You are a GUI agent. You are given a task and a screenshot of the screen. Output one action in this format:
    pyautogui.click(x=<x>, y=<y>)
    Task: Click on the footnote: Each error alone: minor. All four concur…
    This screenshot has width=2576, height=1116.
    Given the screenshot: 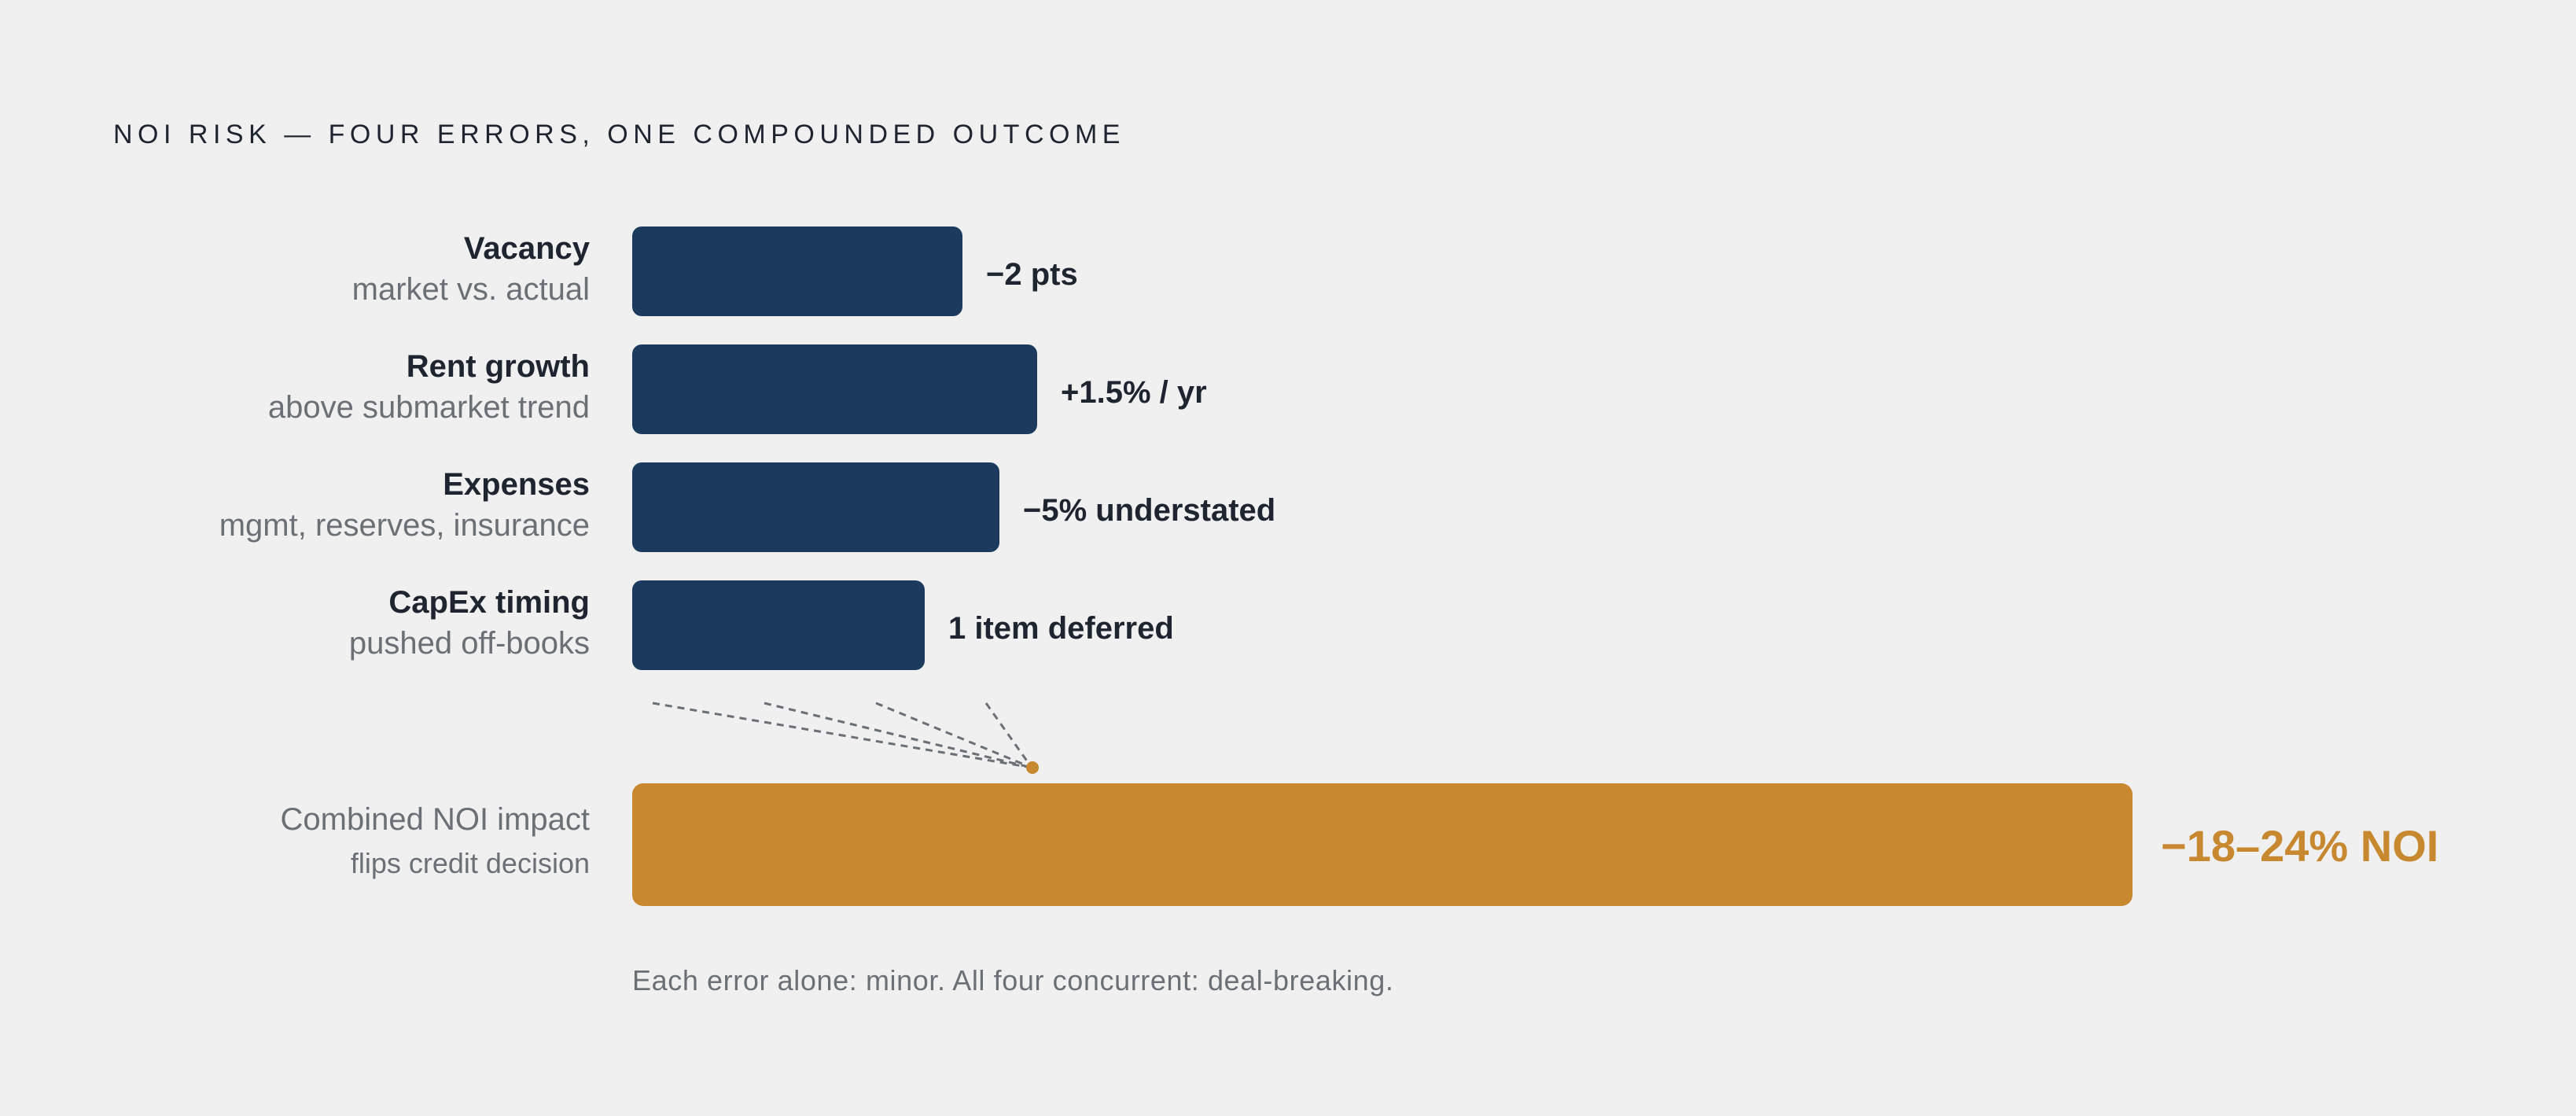 What is the action you would take?
    pyautogui.click(x=1013, y=980)
    